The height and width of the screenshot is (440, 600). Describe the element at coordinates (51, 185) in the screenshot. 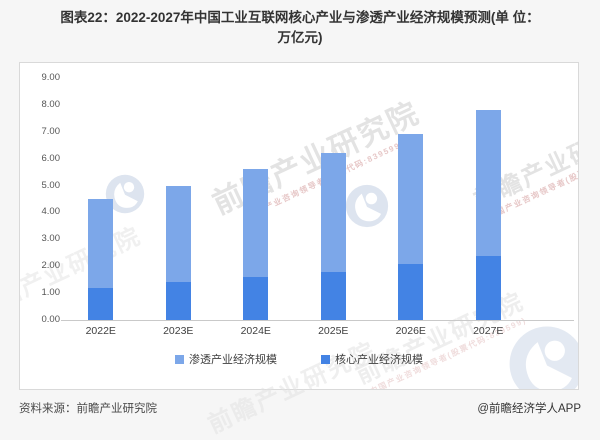

I see `y-tick-label: 5.00` at that location.